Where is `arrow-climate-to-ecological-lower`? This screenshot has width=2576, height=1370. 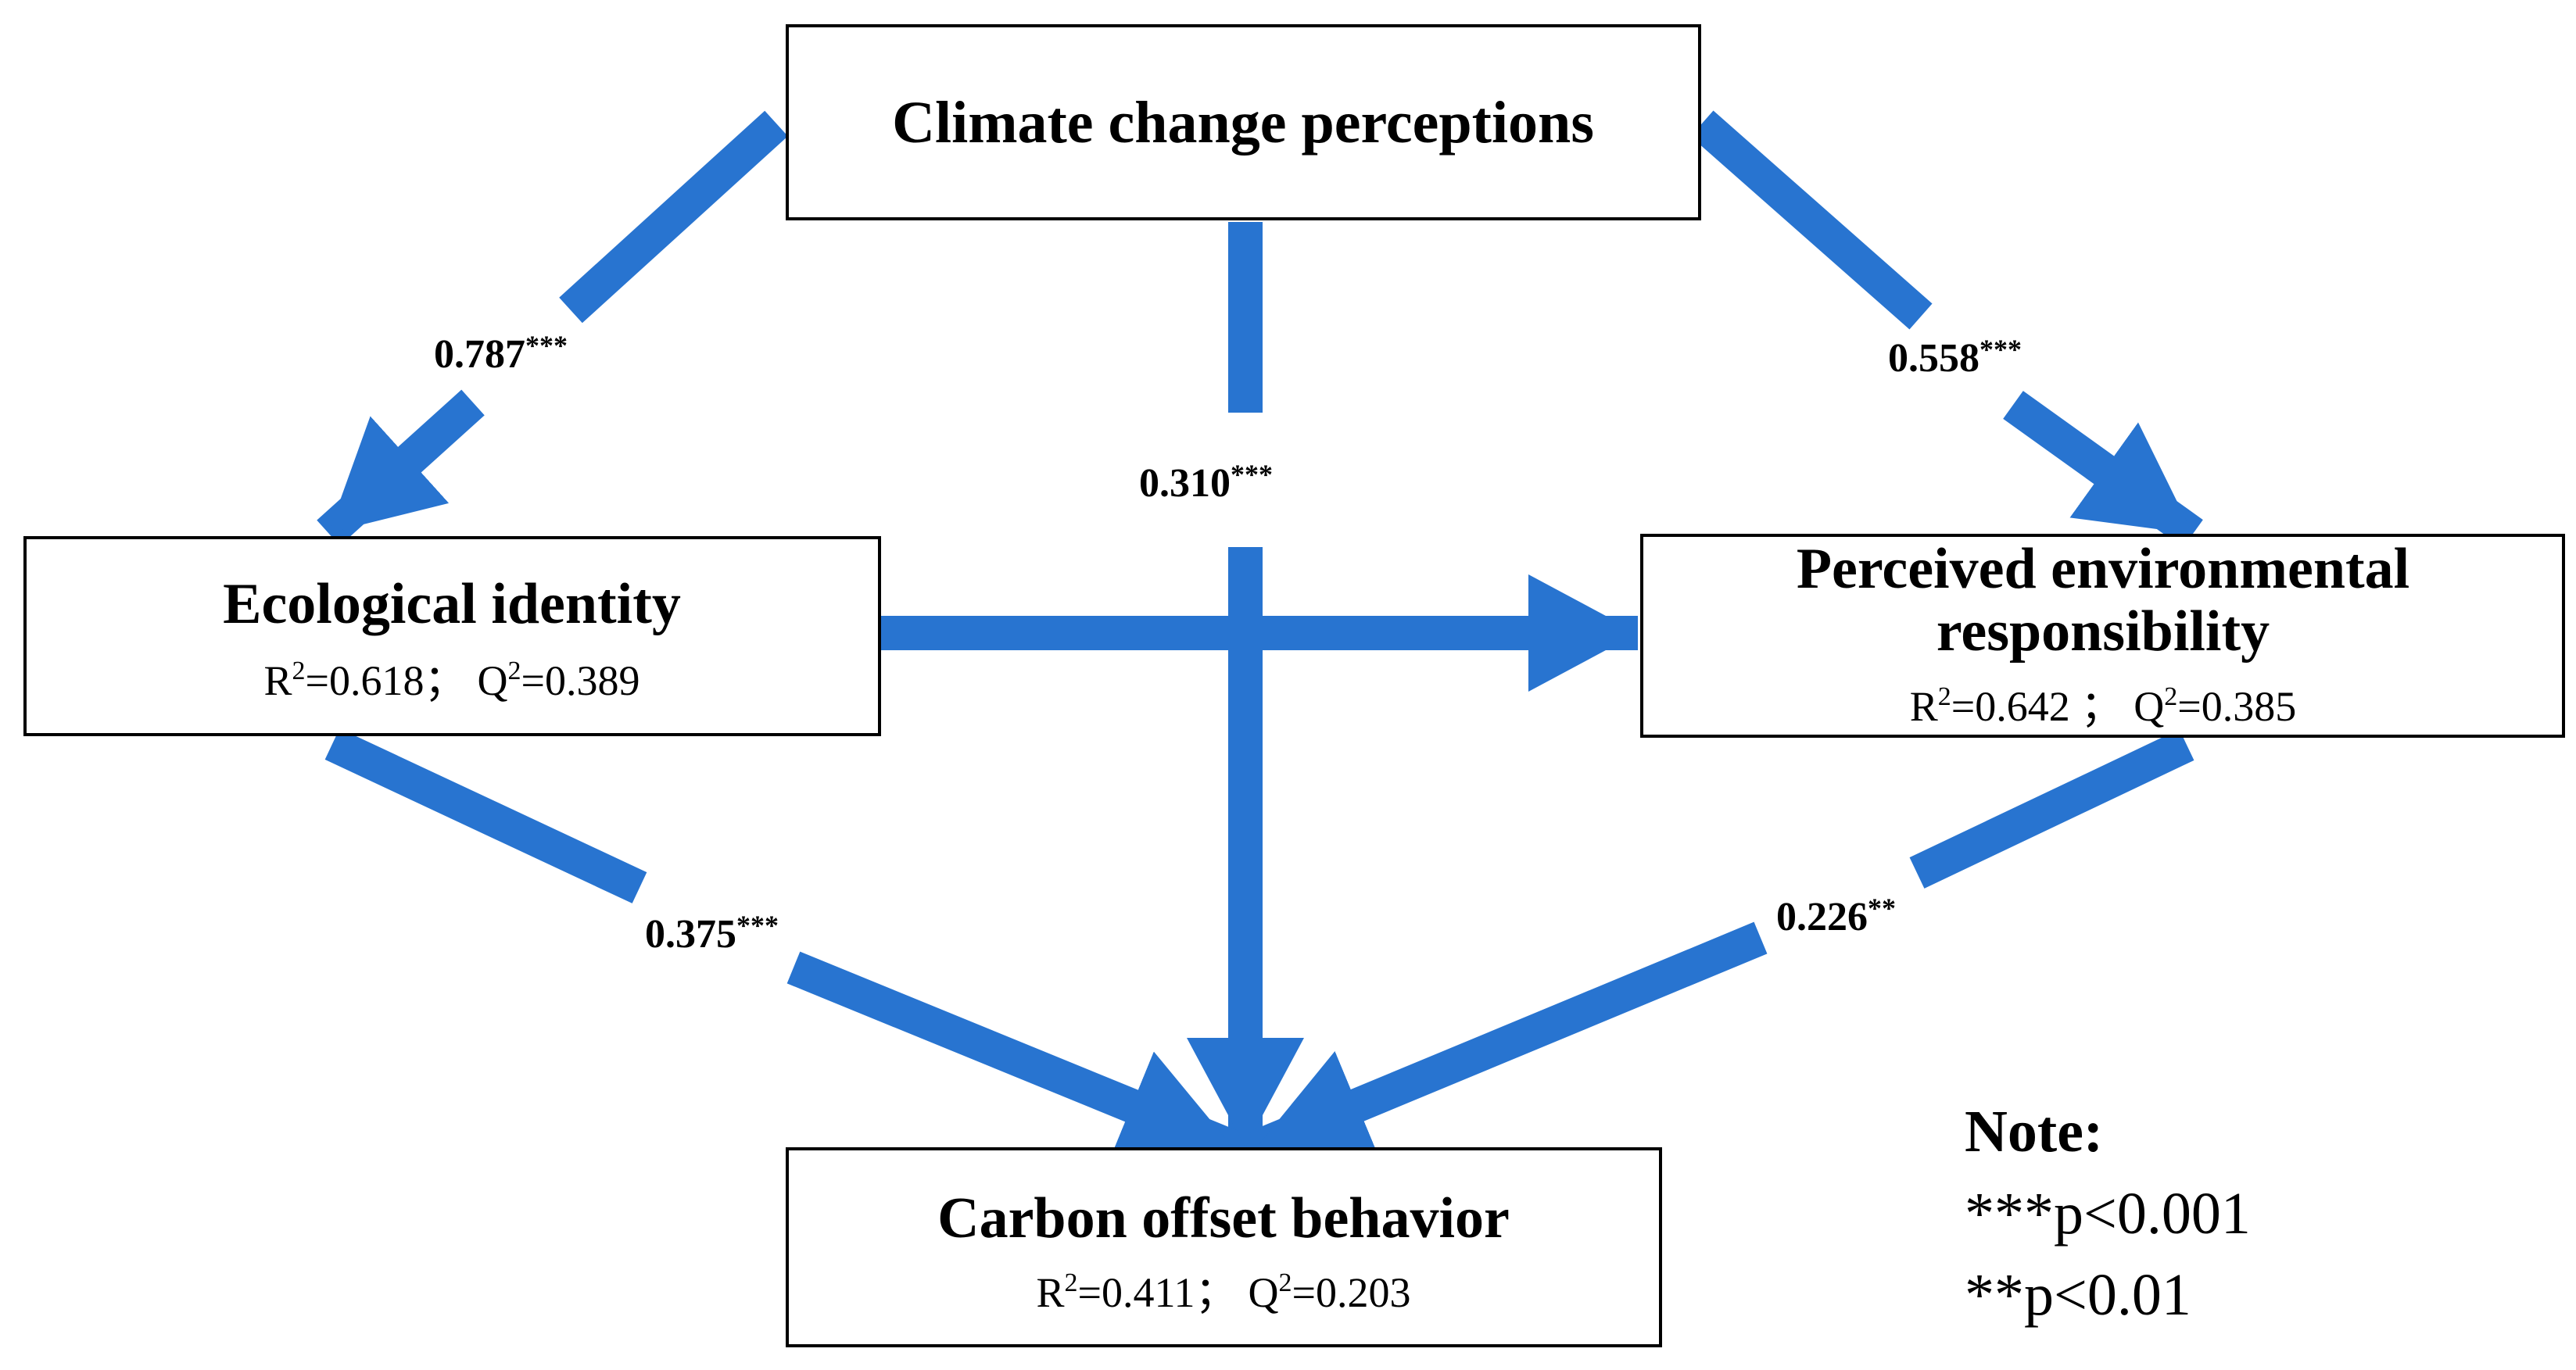 arrow-climate-to-ecological-lower is located at coordinates (401, 467).